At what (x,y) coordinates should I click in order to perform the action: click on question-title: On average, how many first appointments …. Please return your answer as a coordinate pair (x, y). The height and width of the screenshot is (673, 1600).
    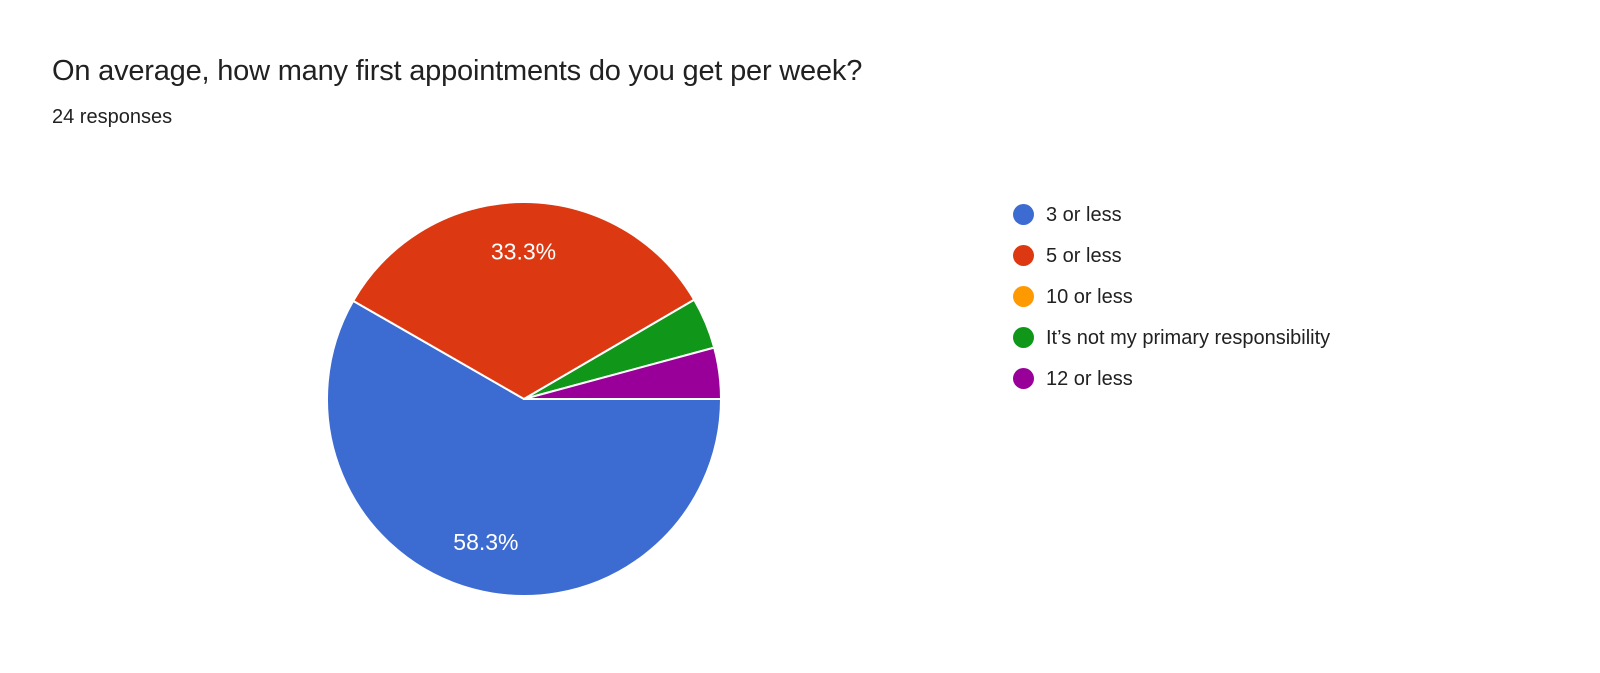
    Looking at the image, I should click on (457, 71).